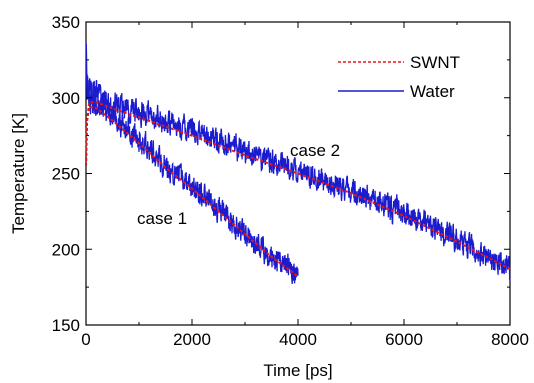 The width and height of the screenshot is (534, 383). What do you see at coordinates (315, 150) in the screenshot?
I see `annotation-case-2: case 2` at bounding box center [315, 150].